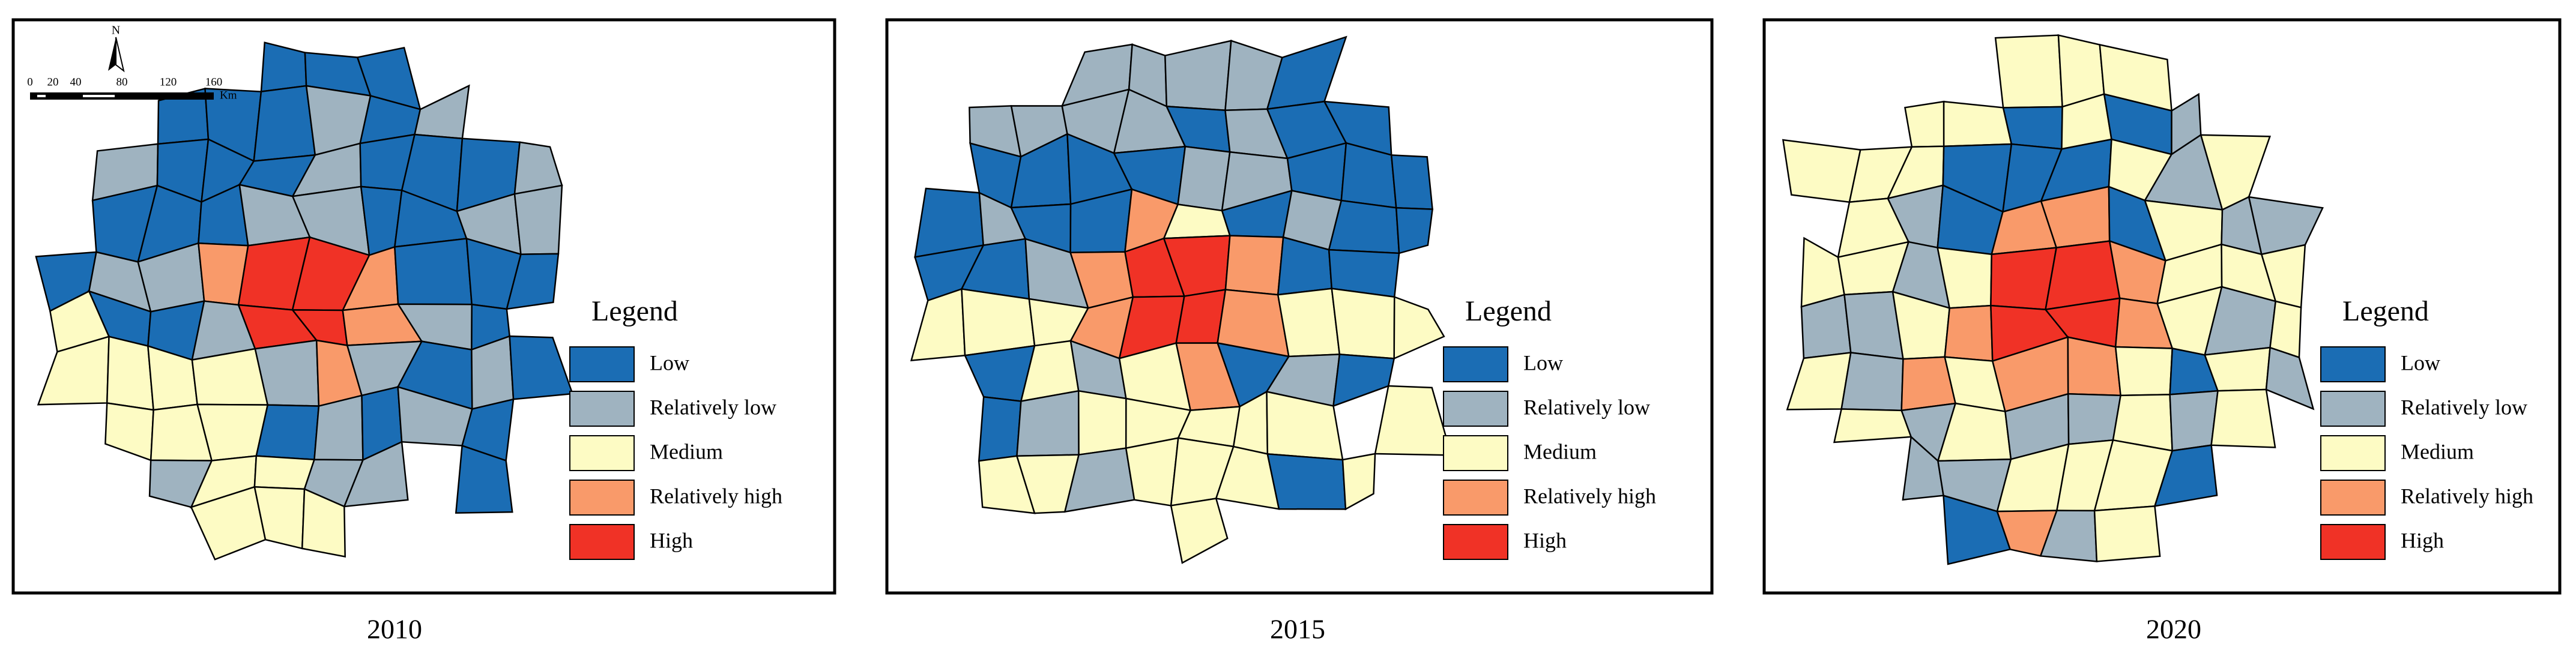  What do you see at coordinates (122, 96) in the screenshot?
I see `scale-bar` at bounding box center [122, 96].